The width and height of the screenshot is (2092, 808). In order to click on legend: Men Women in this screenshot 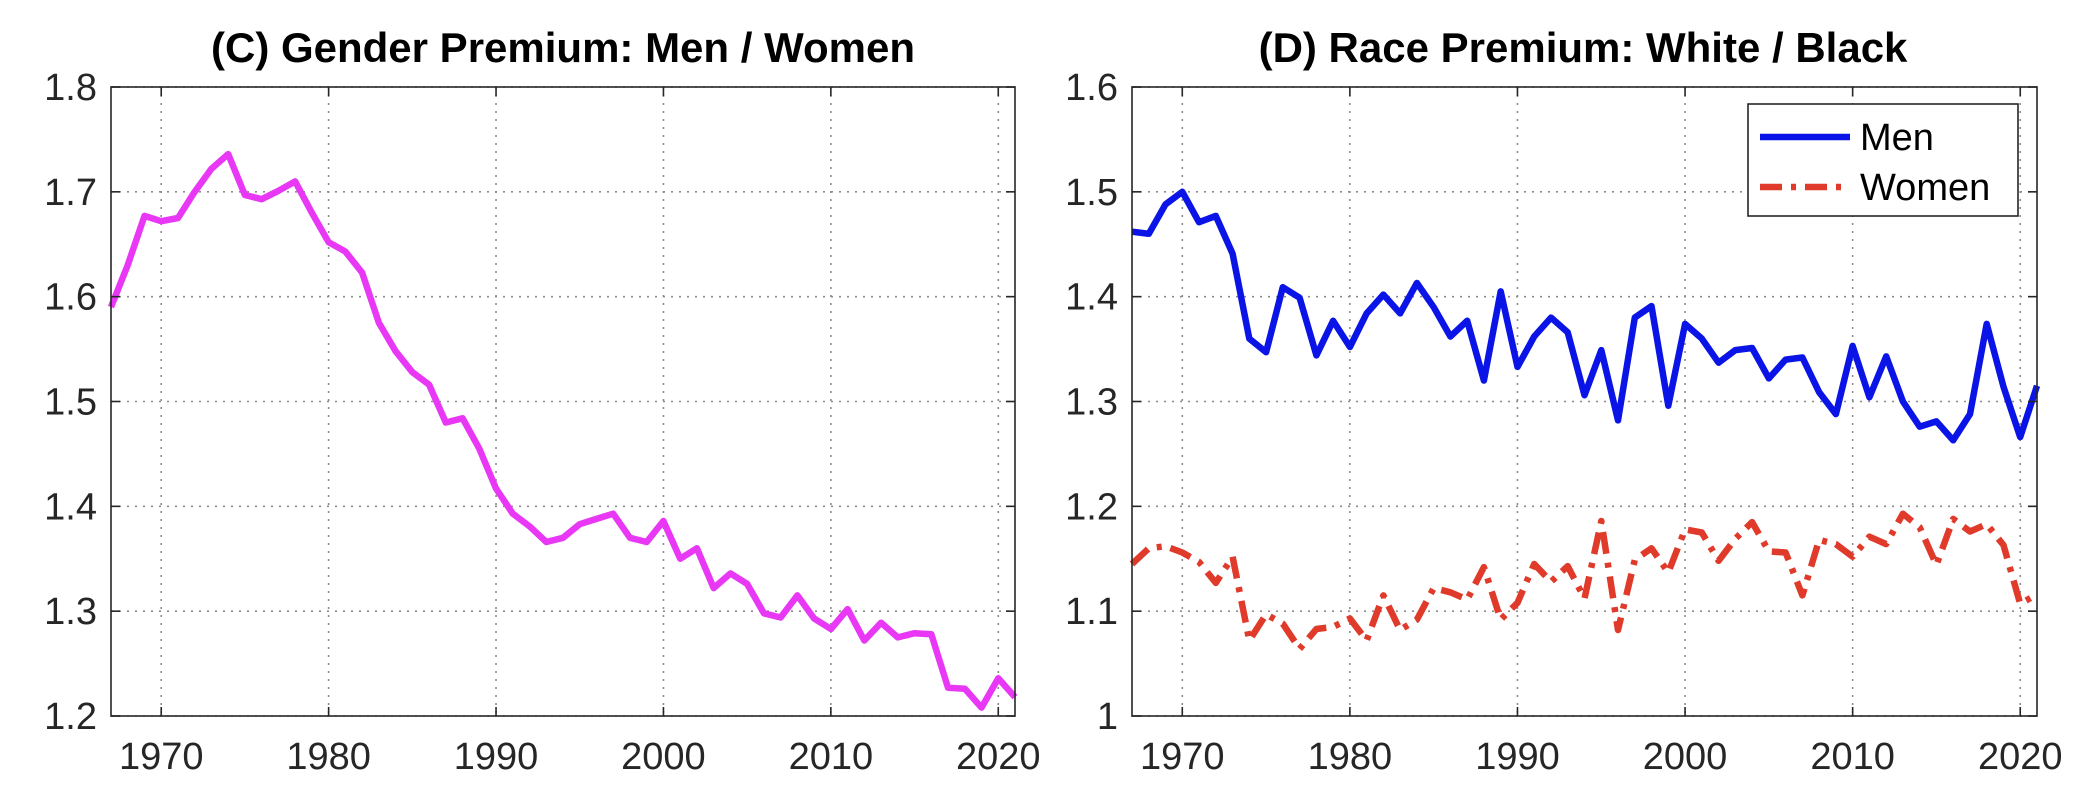, I will do `click(1883, 160)`.